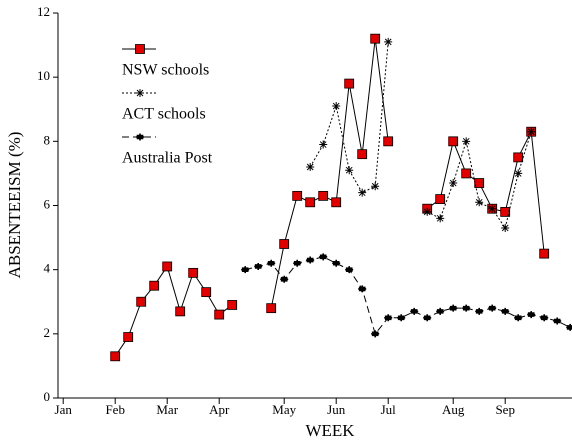  I want to click on series-line, so click(408, 295).